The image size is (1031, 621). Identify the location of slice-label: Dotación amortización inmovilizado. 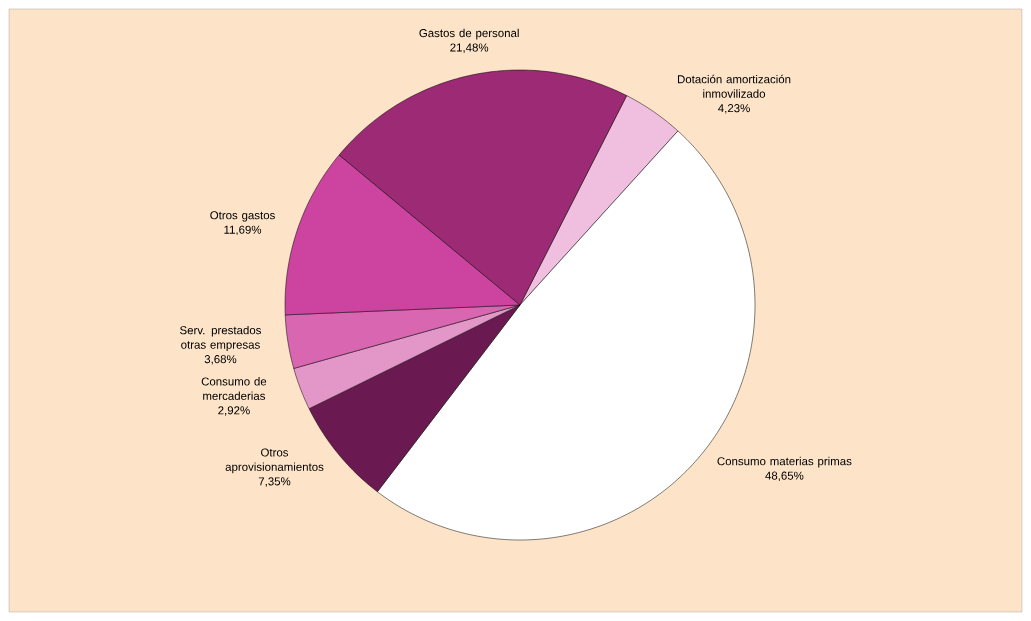
(734, 86).